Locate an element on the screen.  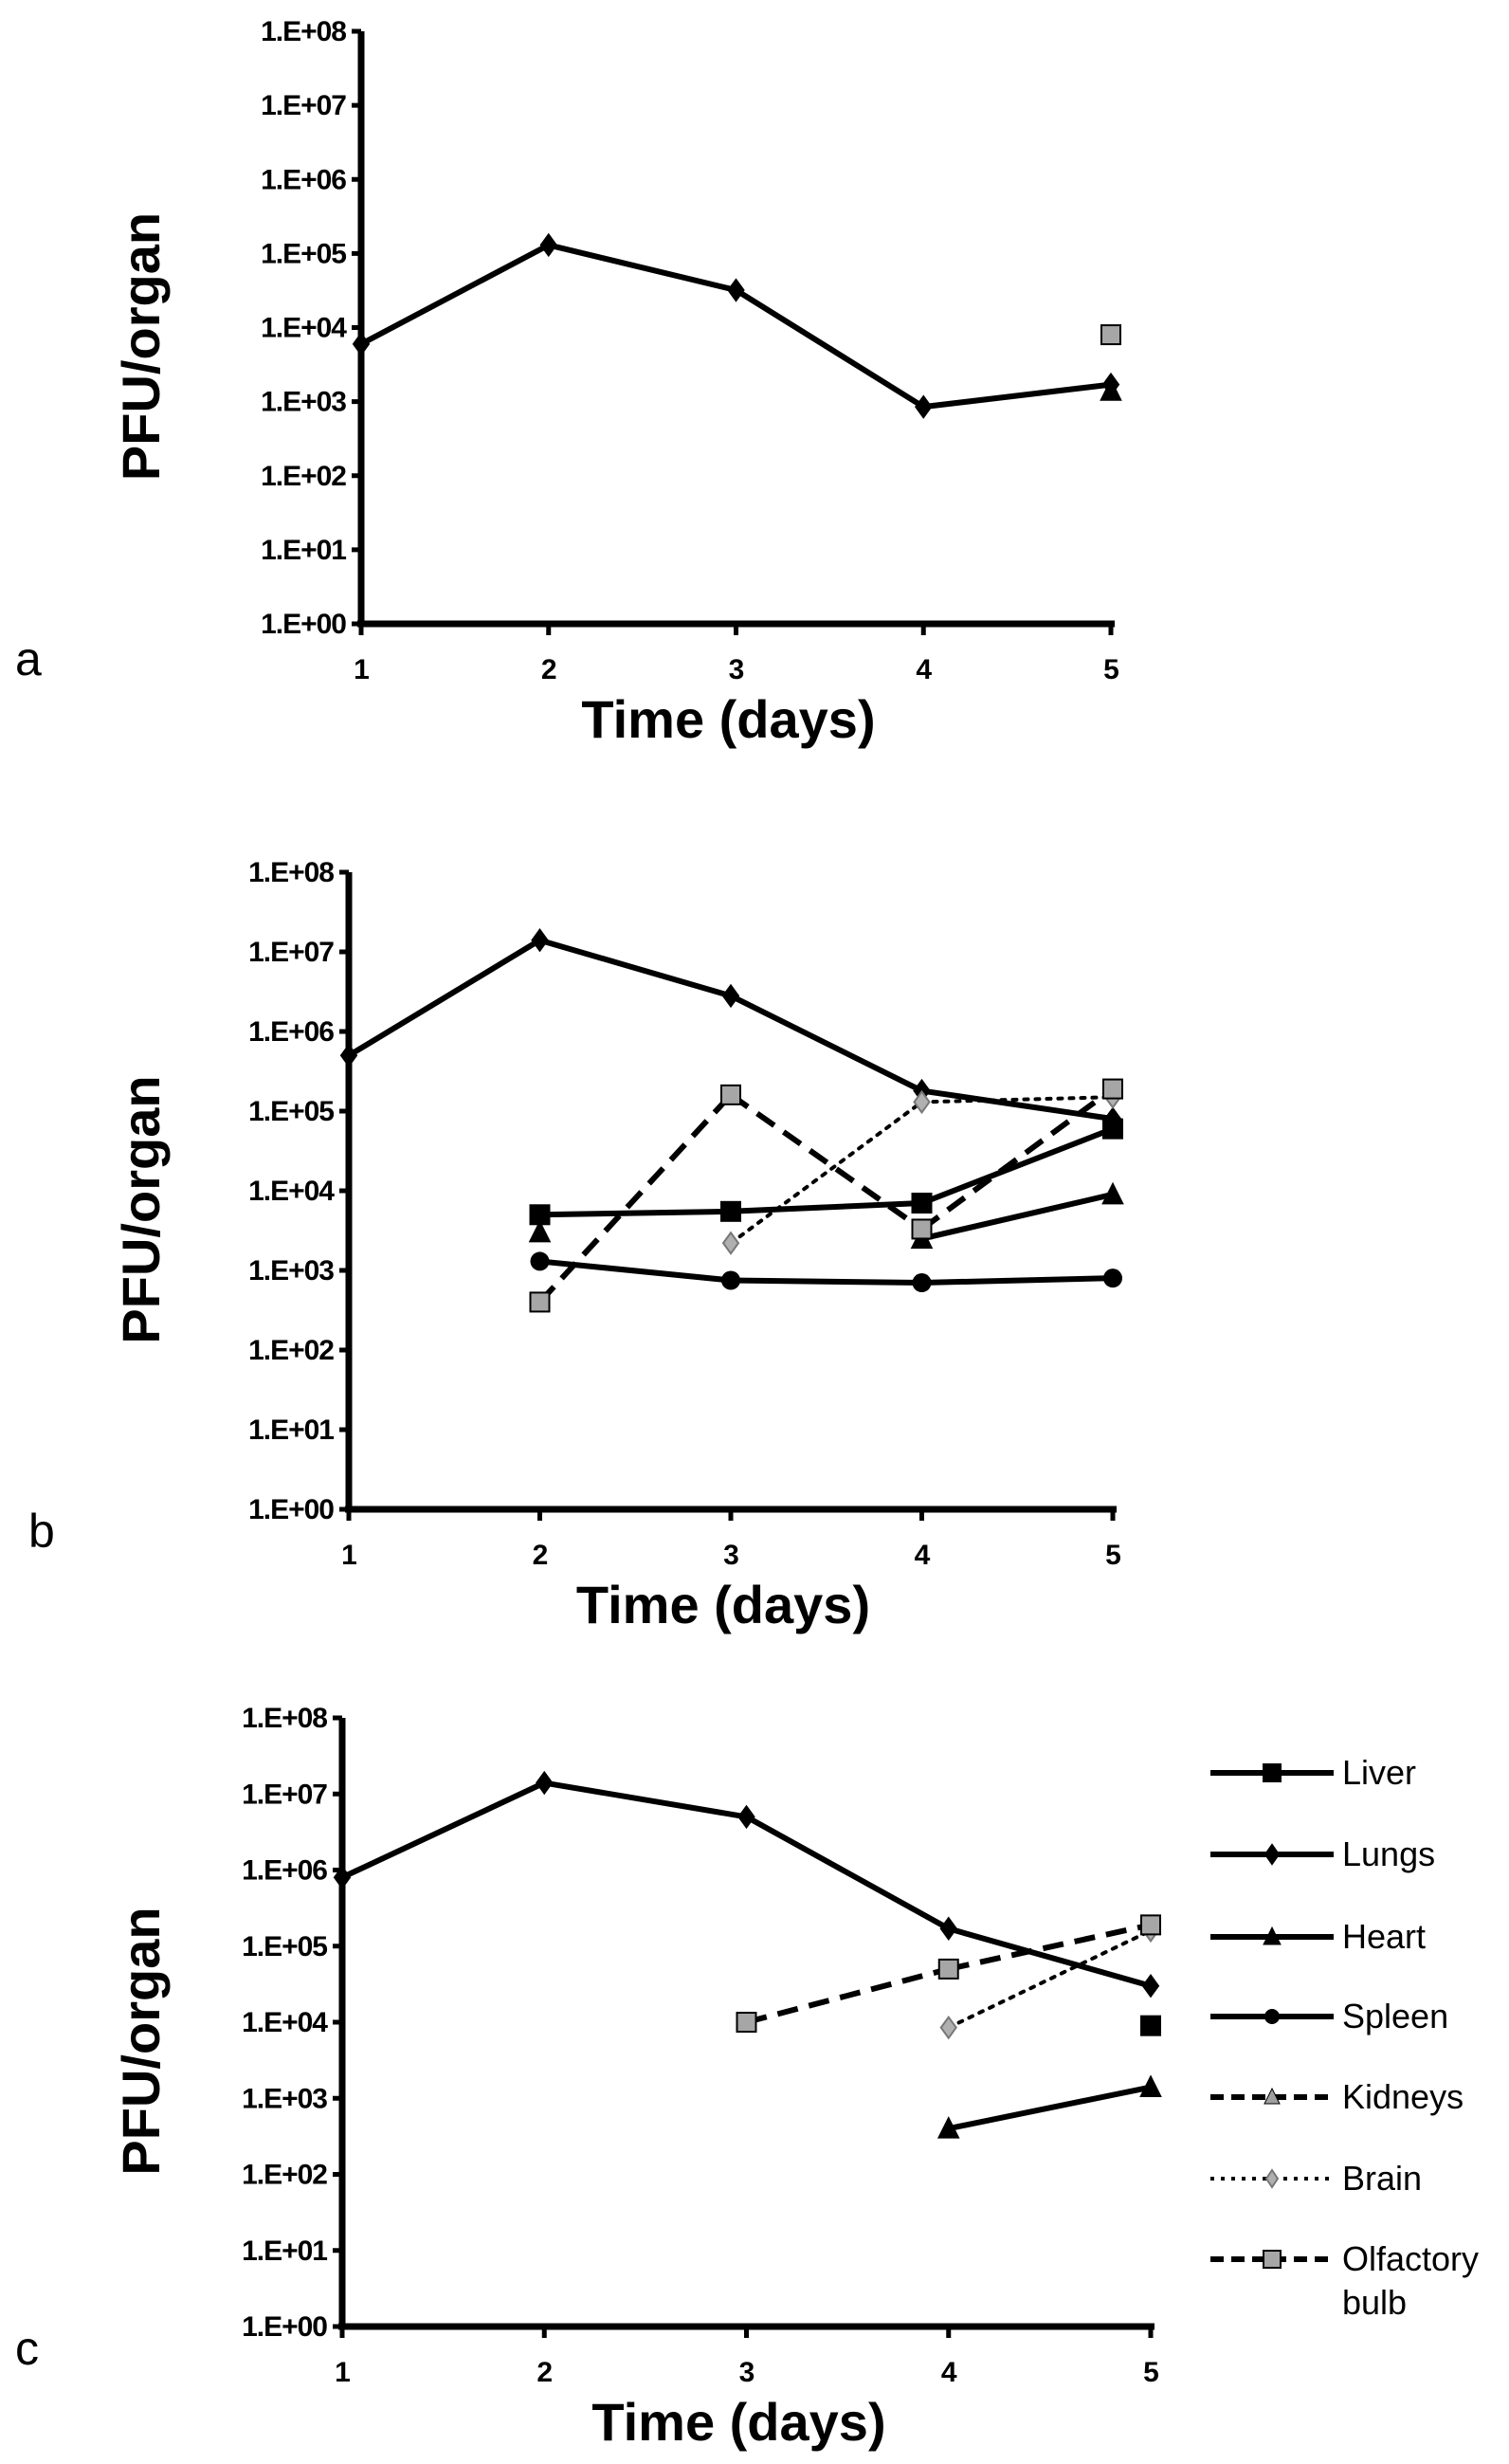
y-tick-label: 1.E+04 is located at coordinates (291, 1192).